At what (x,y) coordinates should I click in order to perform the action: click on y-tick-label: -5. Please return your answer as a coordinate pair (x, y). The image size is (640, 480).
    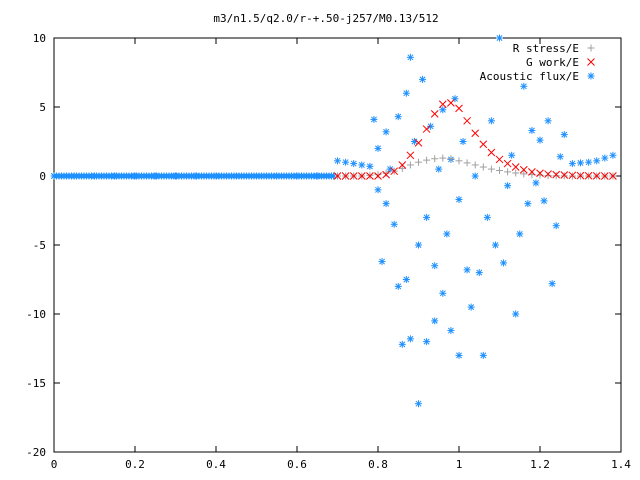
    Looking at the image, I should click on (39, 245).